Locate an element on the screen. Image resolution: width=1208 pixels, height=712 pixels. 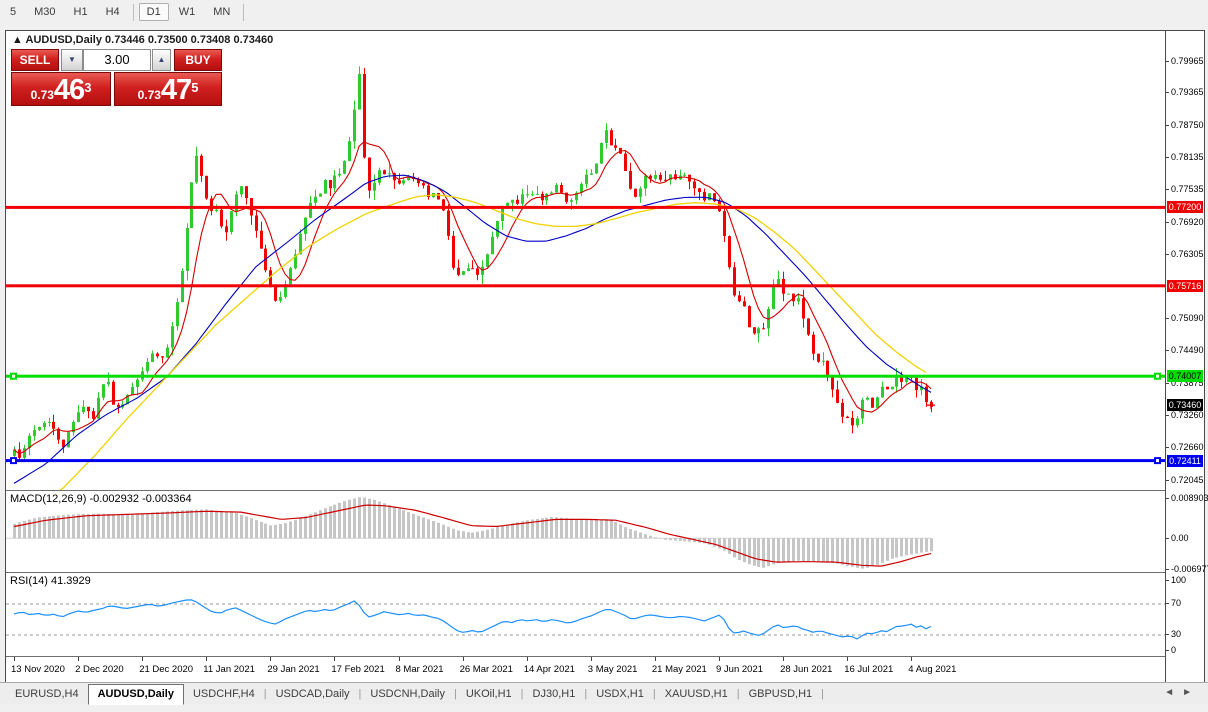
chart-tab-ukoil: UKOil,H1 is located at coordinates (488, 694).